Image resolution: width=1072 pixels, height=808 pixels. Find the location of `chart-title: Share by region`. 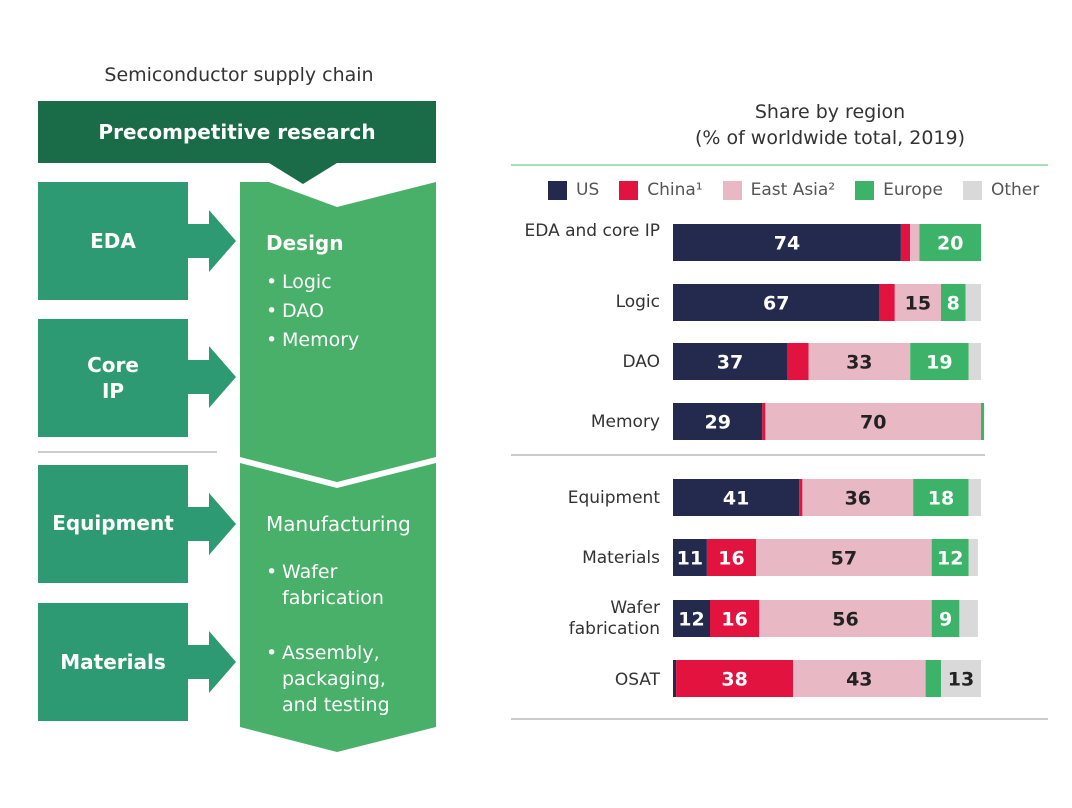

chart-title: Share by region is located at coordinates (830, 112).